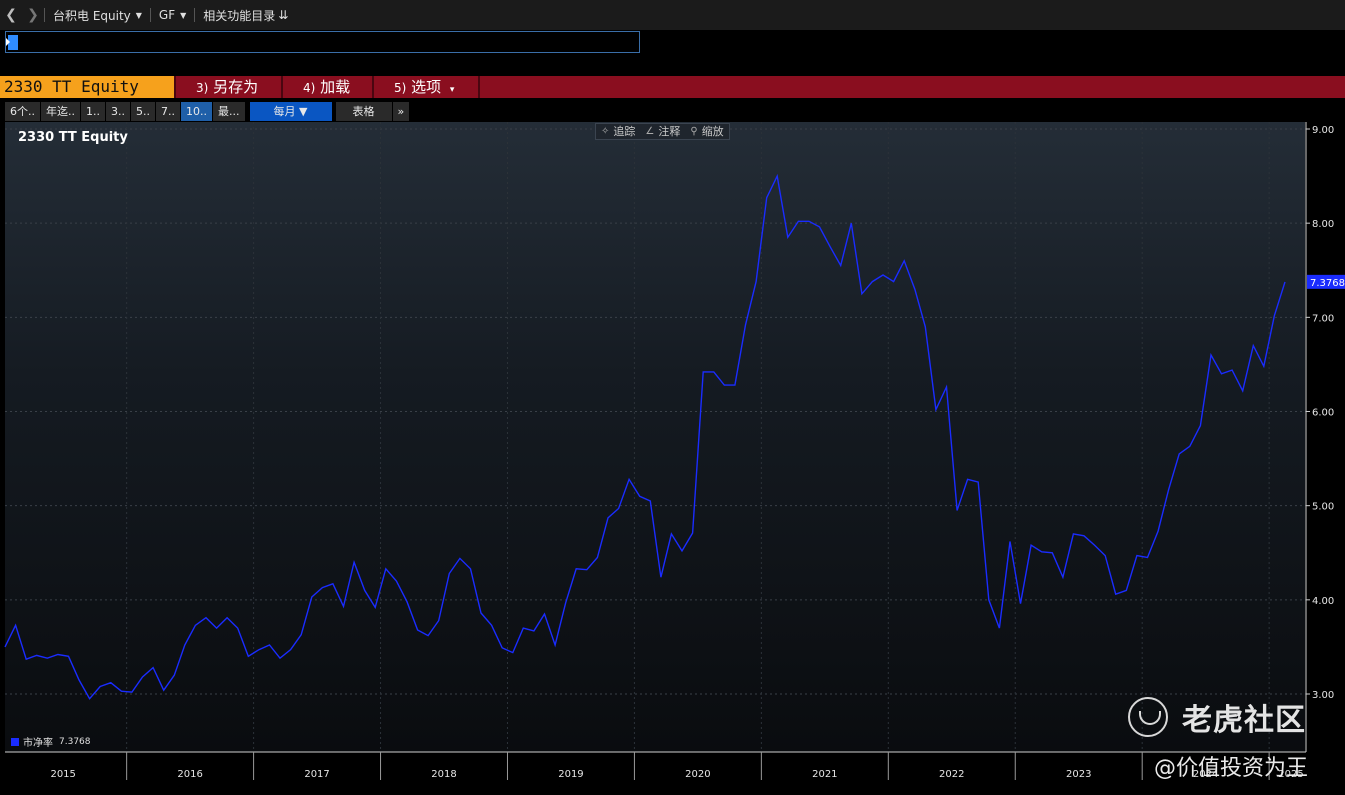 The height and width of the screenshot is (795, 1345). Describe the element at coordinates (12, 42) in the screenshot. I see `cursor-icon` at that location.